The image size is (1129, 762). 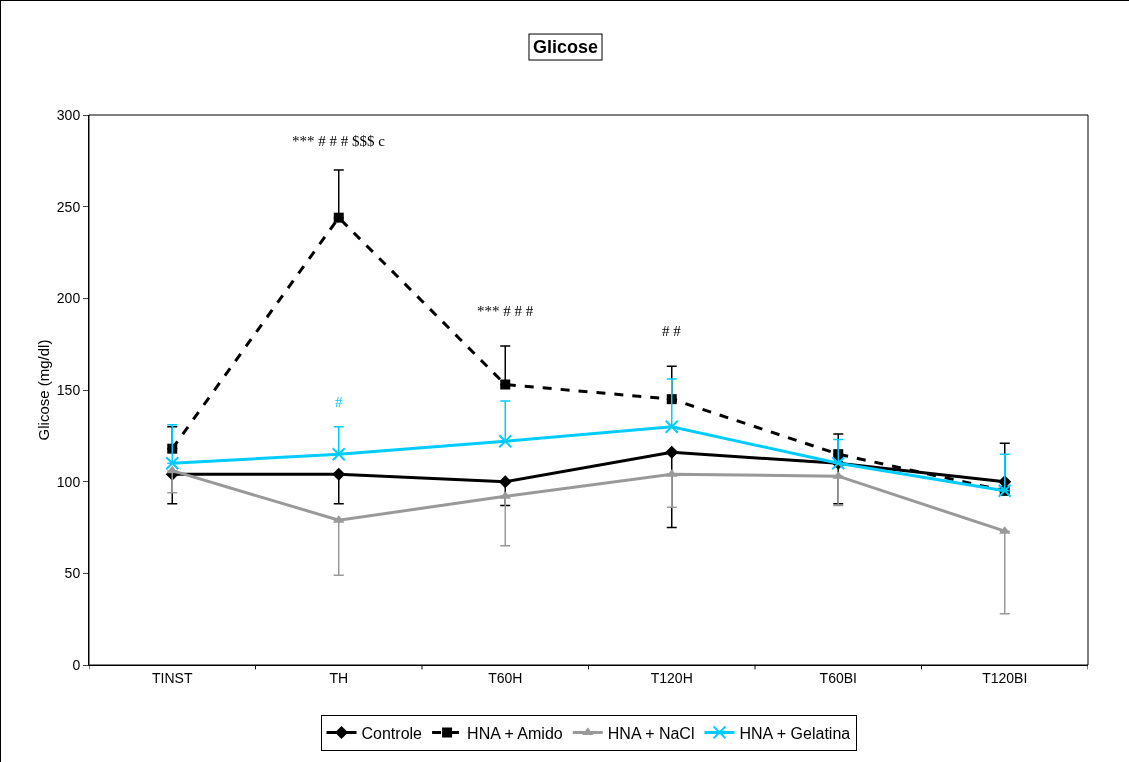 I want to click on legend-label: Controle, so click(x=392, y=733).